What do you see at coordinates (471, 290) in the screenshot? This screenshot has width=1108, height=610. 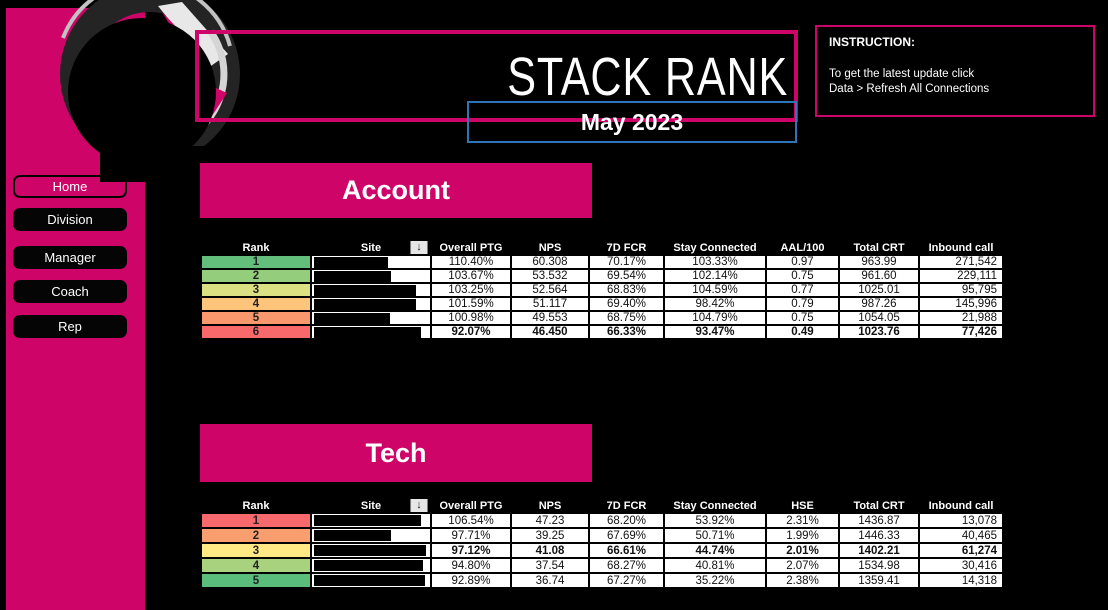 I see `metric-cell: 103.25%` at bounding box center [471, 290].